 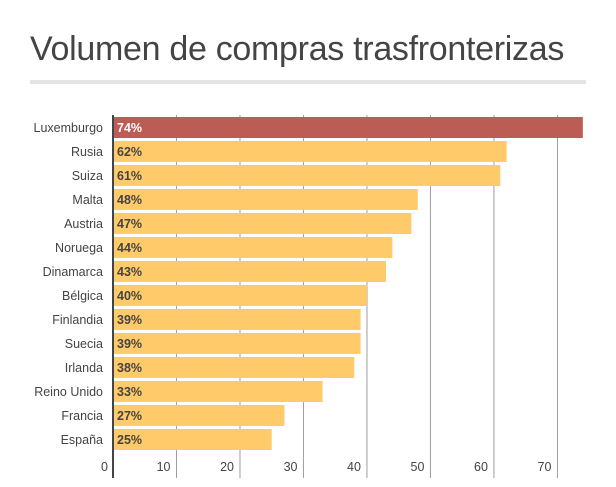 What do you see at coordinates (79, 248) in the screenshot?
I see `category-label: Noruega` at bounding box center [79, 248].